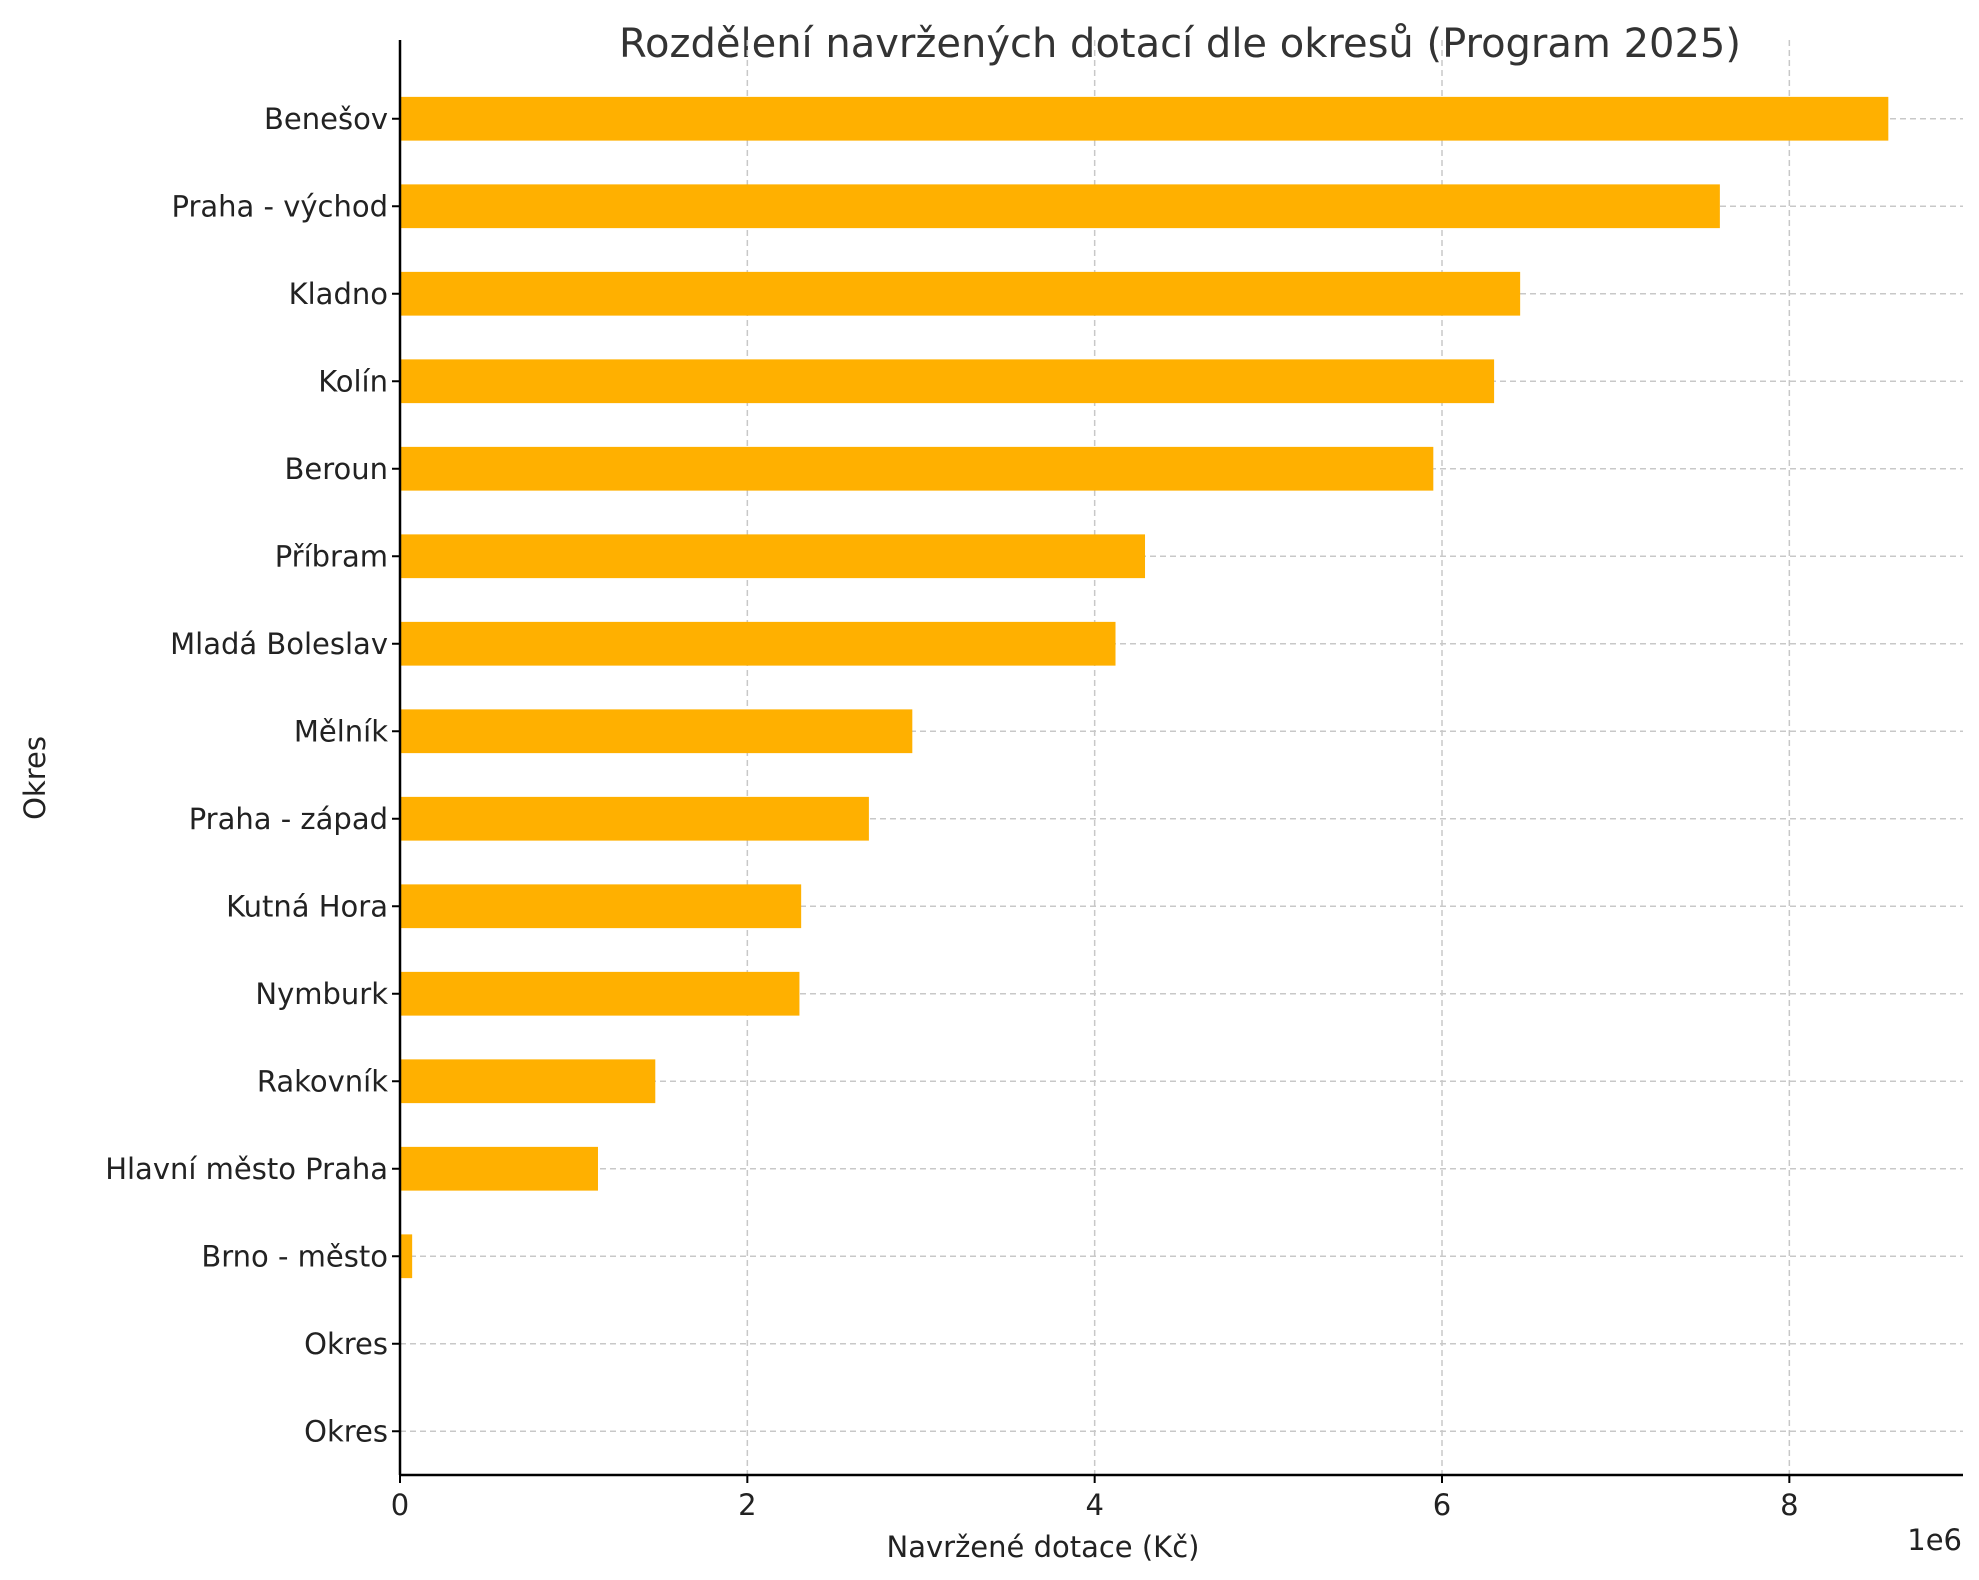 This screenshot has height=1580, width=1979. What do you see at coordinates (294, 1256) in the screenshot?
I see `y-tick-label: Brno - město` at bounding box center [294, 1256].